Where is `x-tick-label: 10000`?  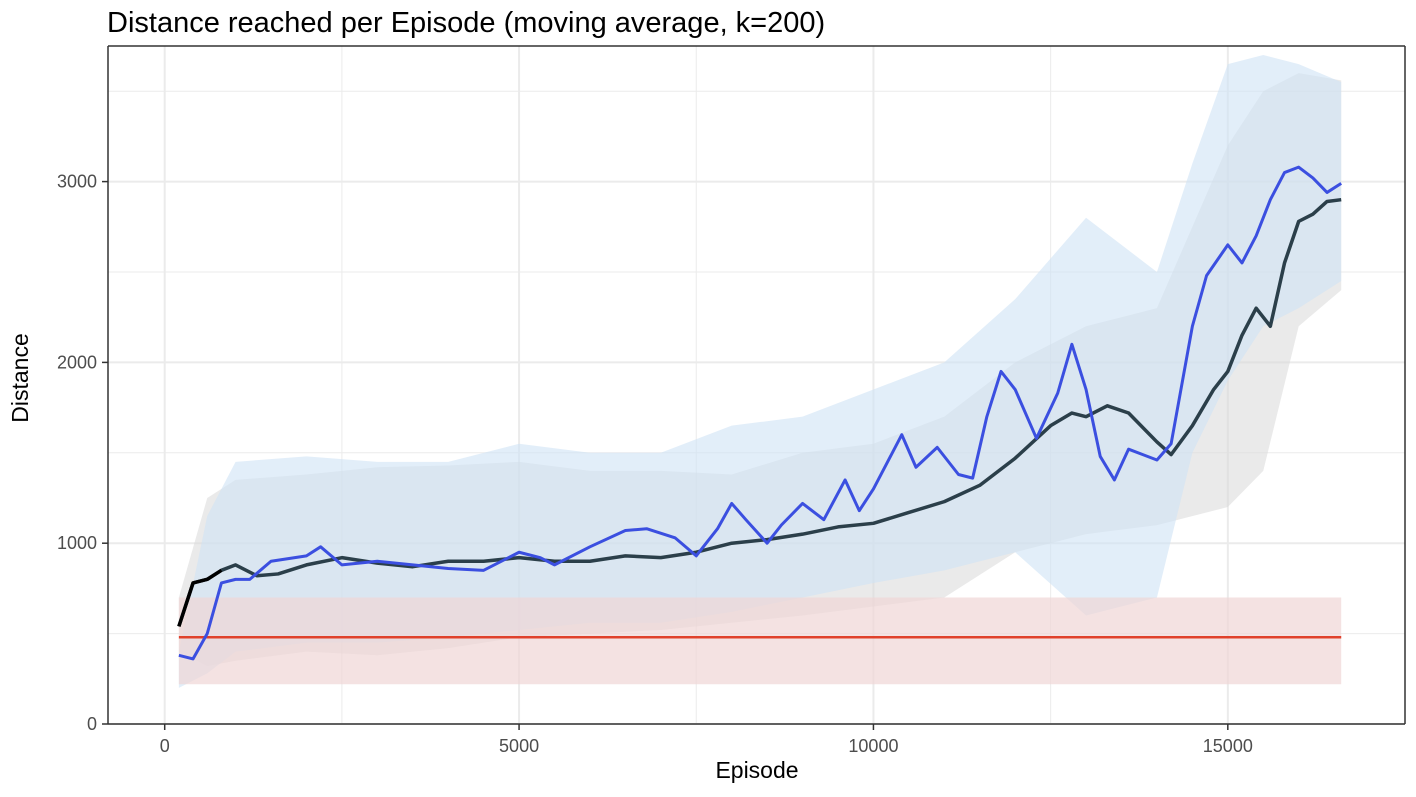 x-tick-label: 10000 is located at coordinates (873, 746).